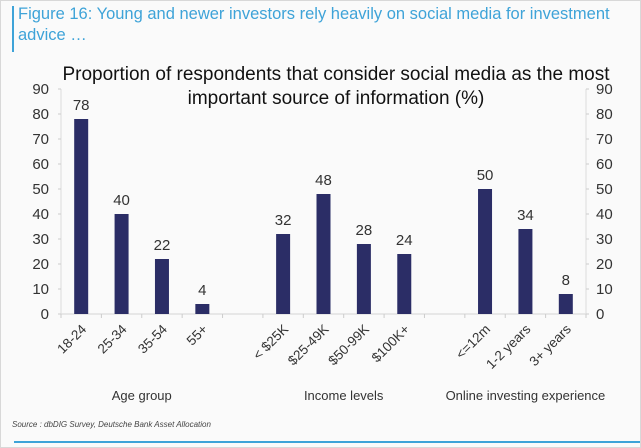 The image size is (641, 448). Describe the element at coordinates (323, 180) in the screenshot. I see `data-label: 48` at that location.